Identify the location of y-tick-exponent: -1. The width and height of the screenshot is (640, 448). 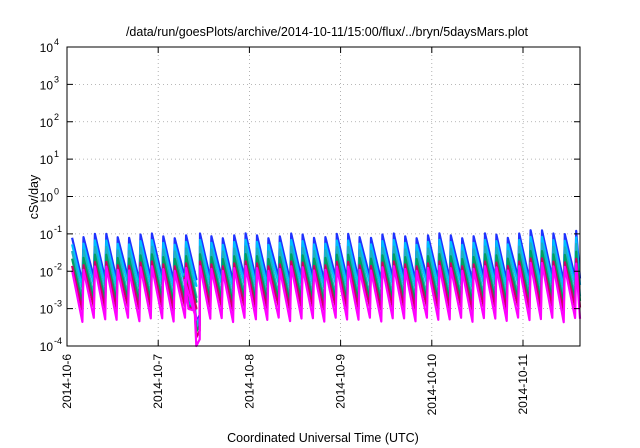
(58, 229).